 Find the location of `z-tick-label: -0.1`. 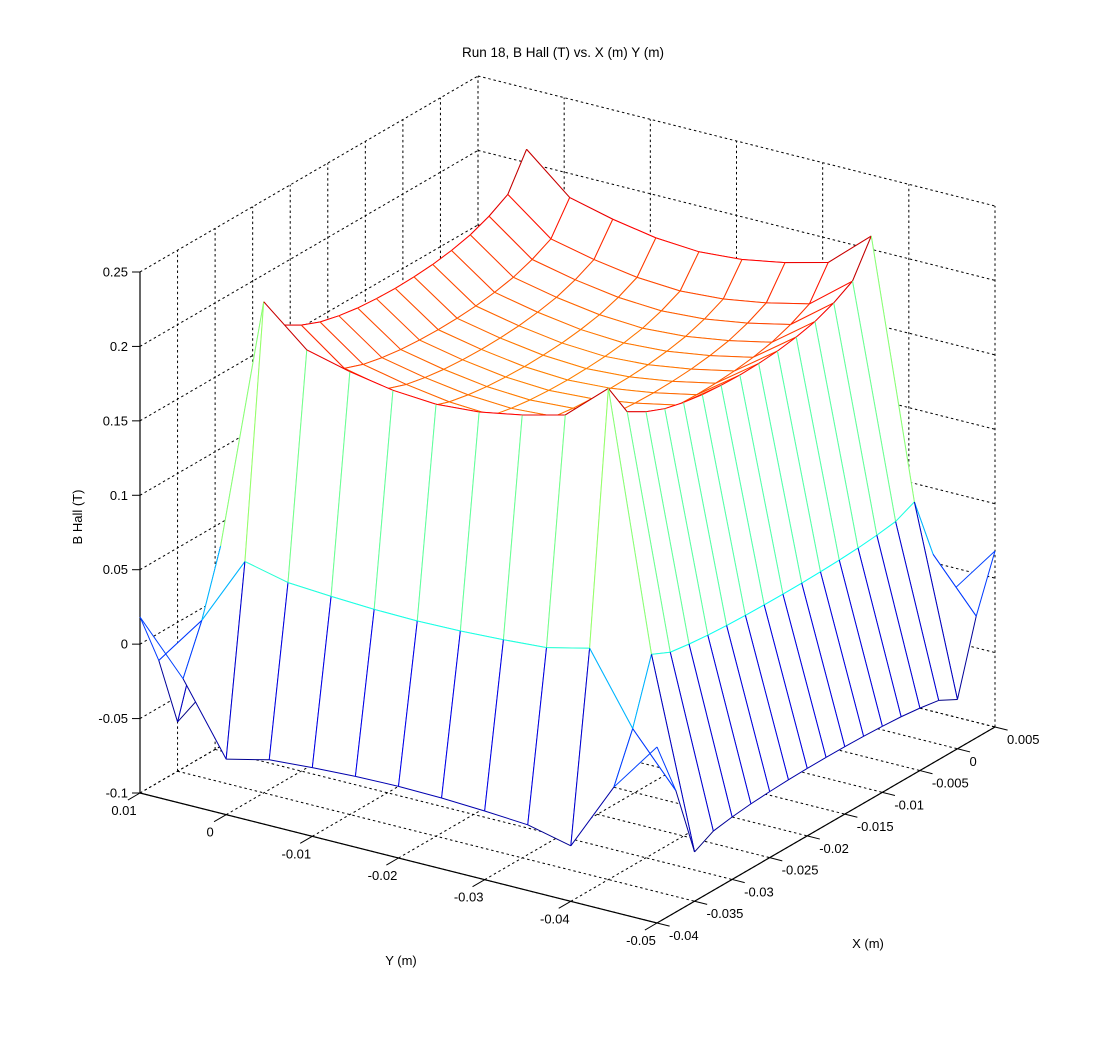

z-tick-label: -0.1 is located at coordinates (117, 793).